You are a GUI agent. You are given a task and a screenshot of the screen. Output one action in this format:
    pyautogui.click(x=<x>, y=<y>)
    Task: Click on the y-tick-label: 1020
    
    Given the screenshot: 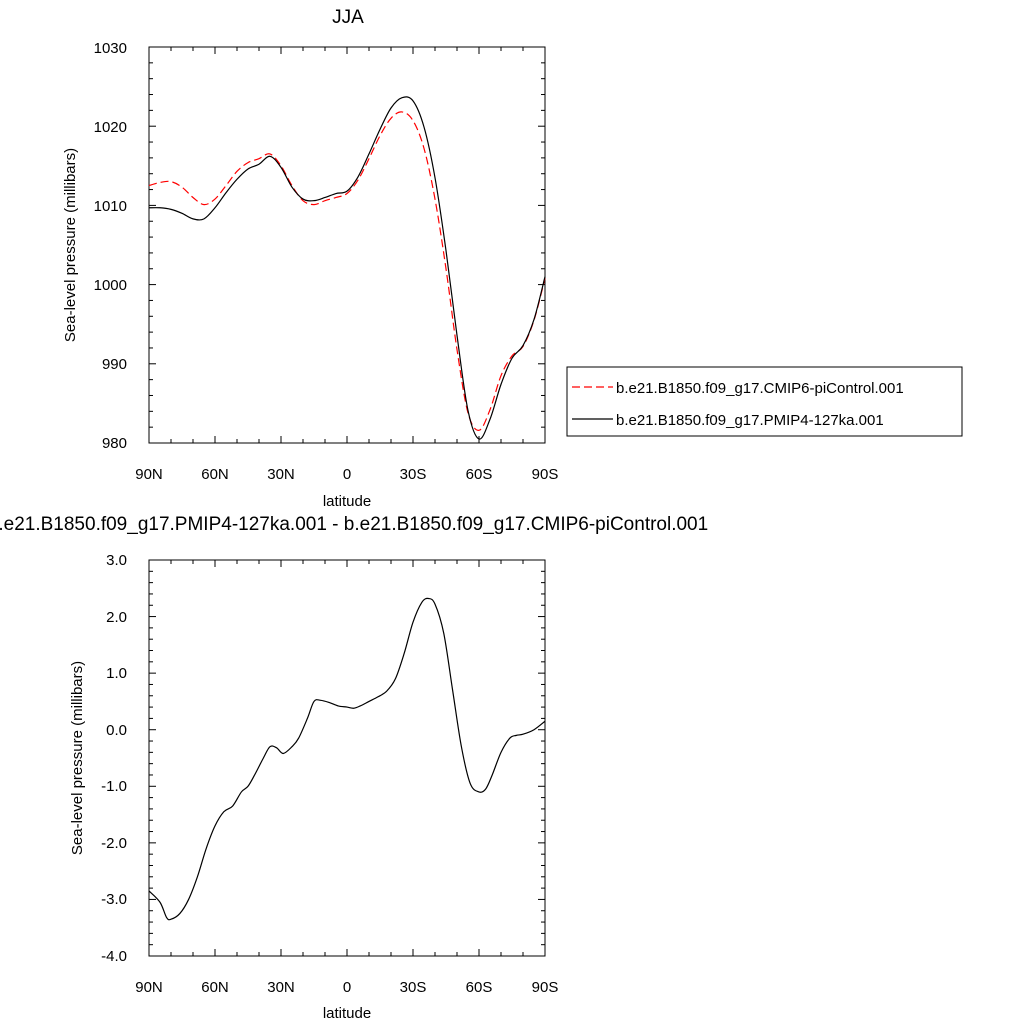 What is the action you would take?
    pyautogui.click(x=110, y=127)
    